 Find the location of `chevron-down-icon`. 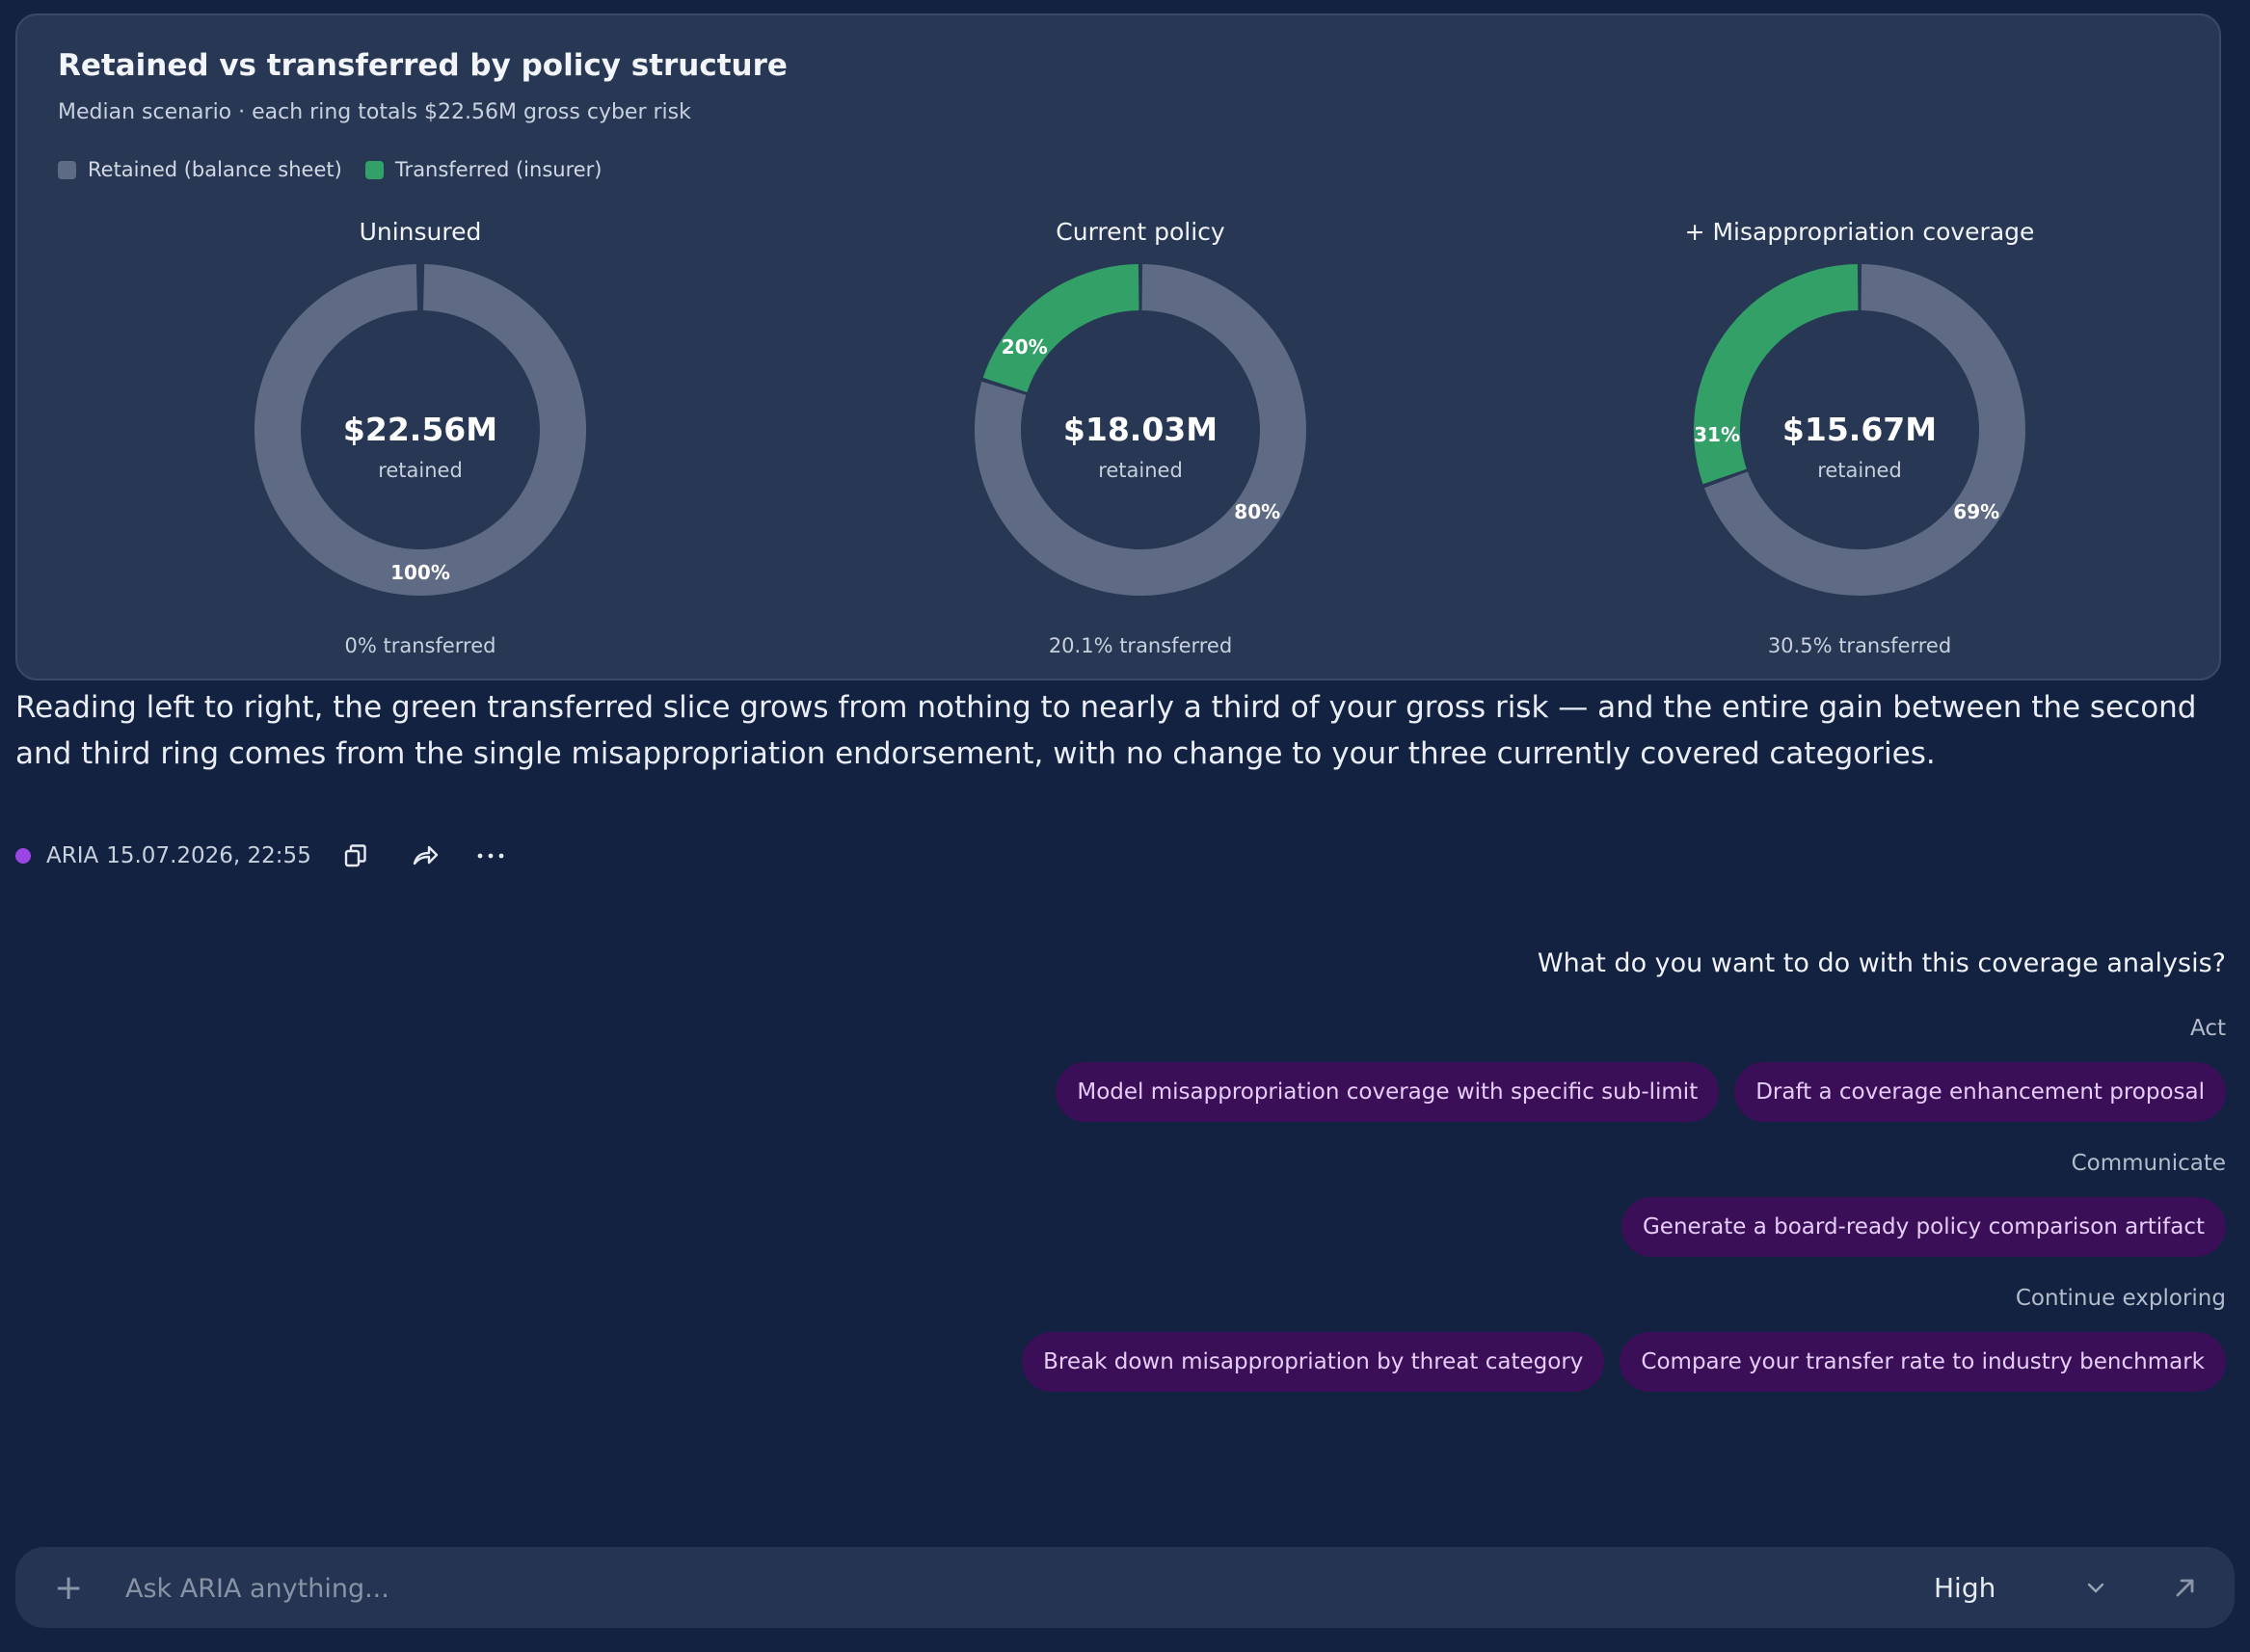

chevron-down-icon is located at coordinates (2096, 1587).